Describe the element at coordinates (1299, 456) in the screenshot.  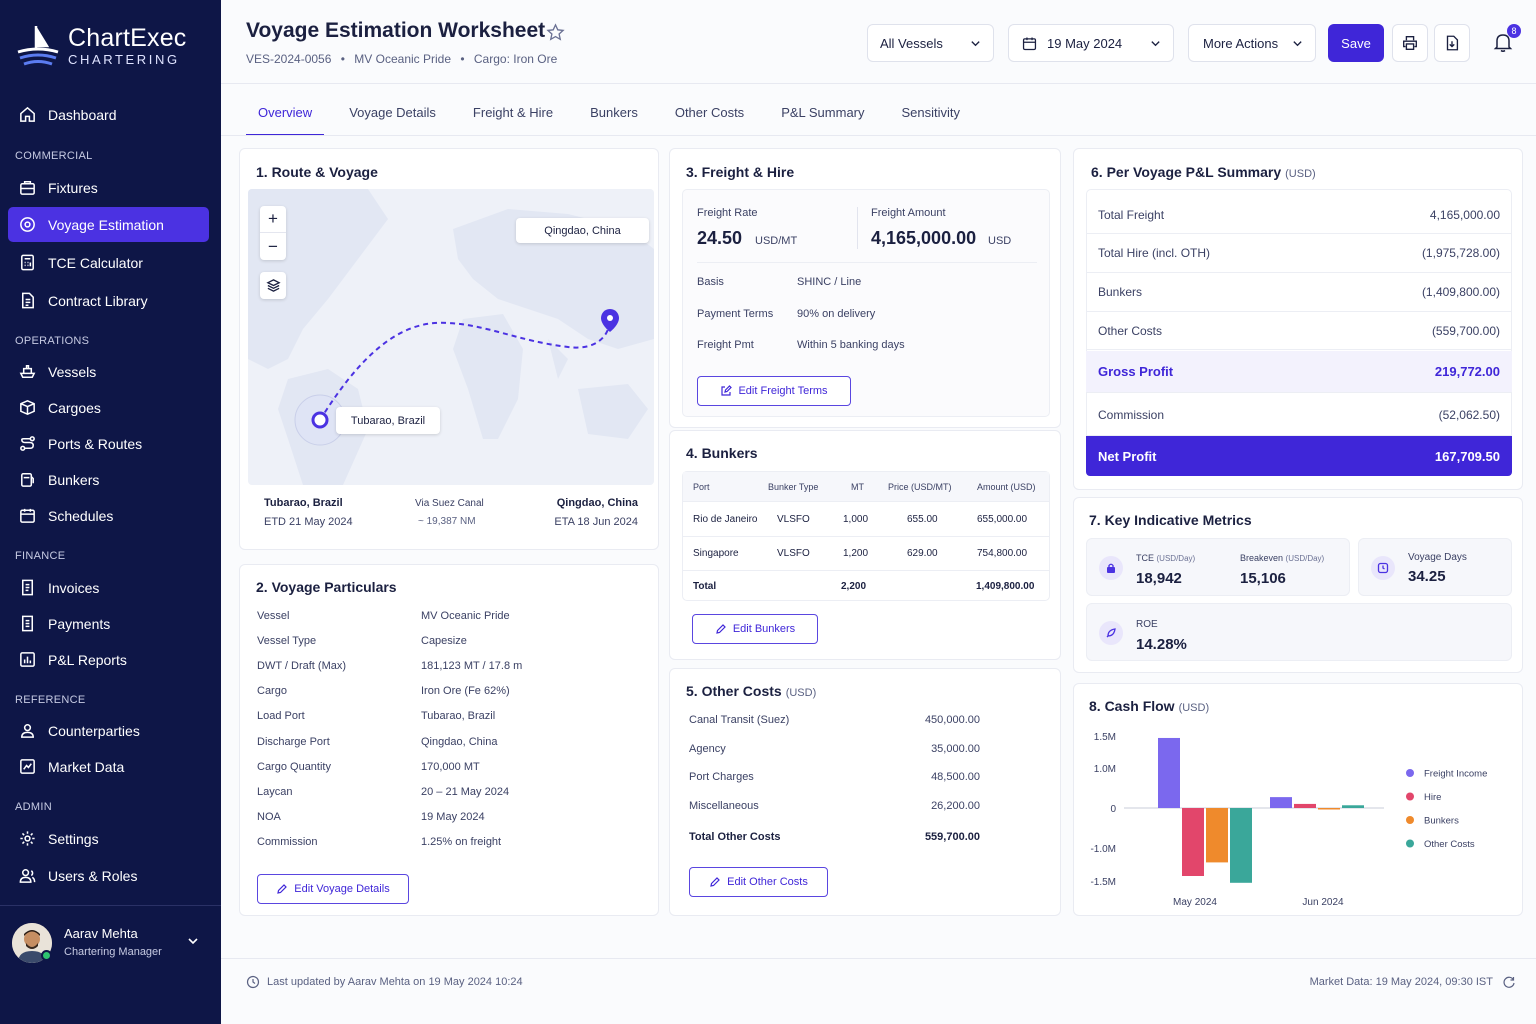
I see `net-profit-row: Net Profit 167,709.50` at that location.